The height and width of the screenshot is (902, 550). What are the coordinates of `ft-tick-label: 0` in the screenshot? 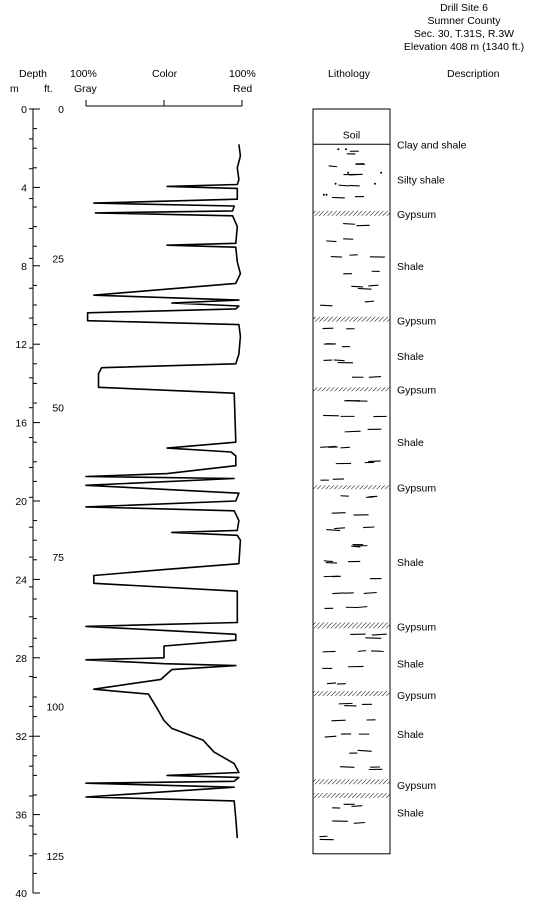 It's located at (61, 110).